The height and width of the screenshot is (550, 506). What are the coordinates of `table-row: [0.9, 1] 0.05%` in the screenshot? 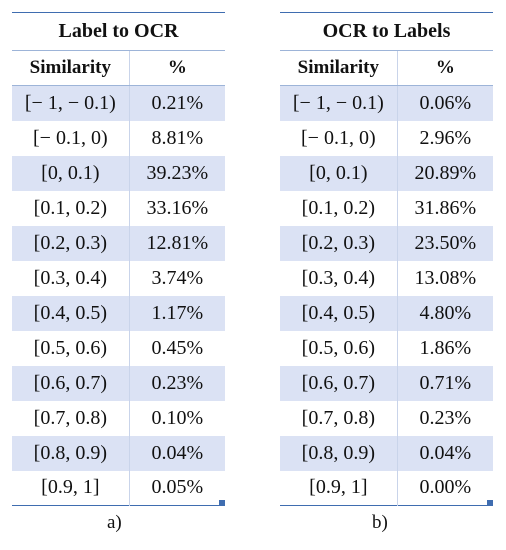 It's located at (118, 488).